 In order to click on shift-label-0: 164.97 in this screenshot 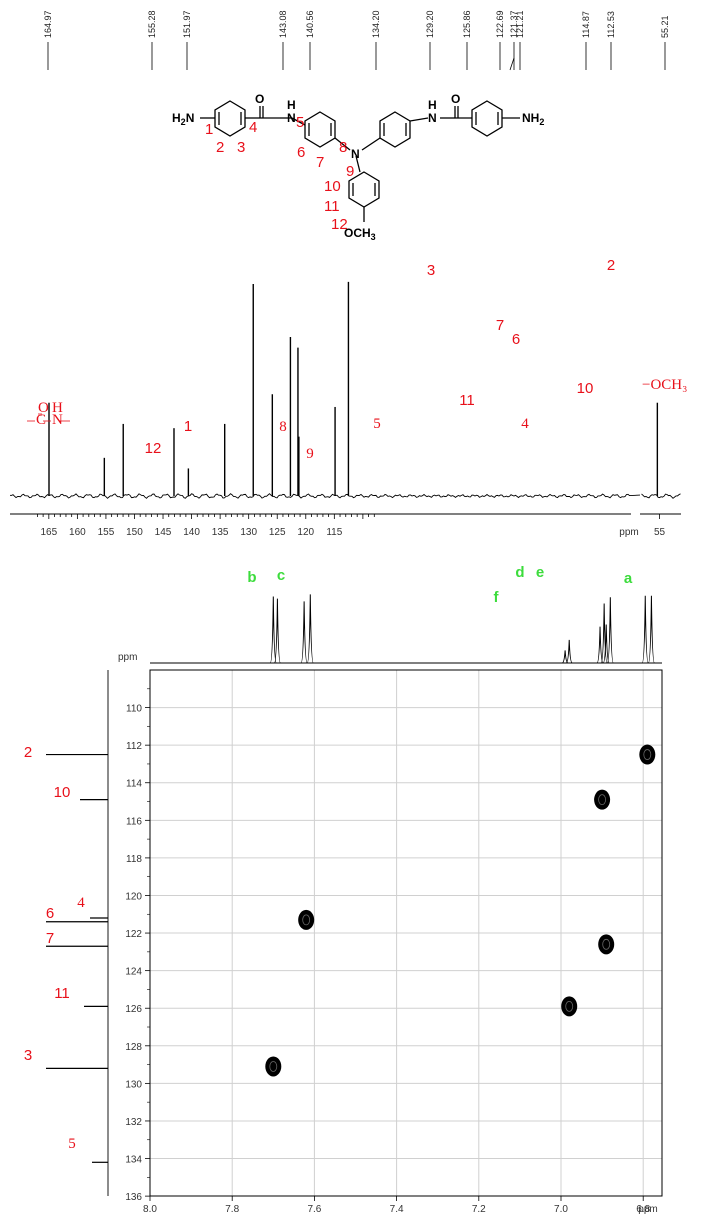, I will do `click(48, 24)`.